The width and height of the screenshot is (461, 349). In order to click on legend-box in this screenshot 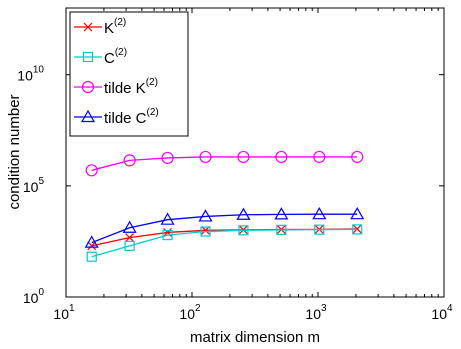, I will do `click(129, 74)`.